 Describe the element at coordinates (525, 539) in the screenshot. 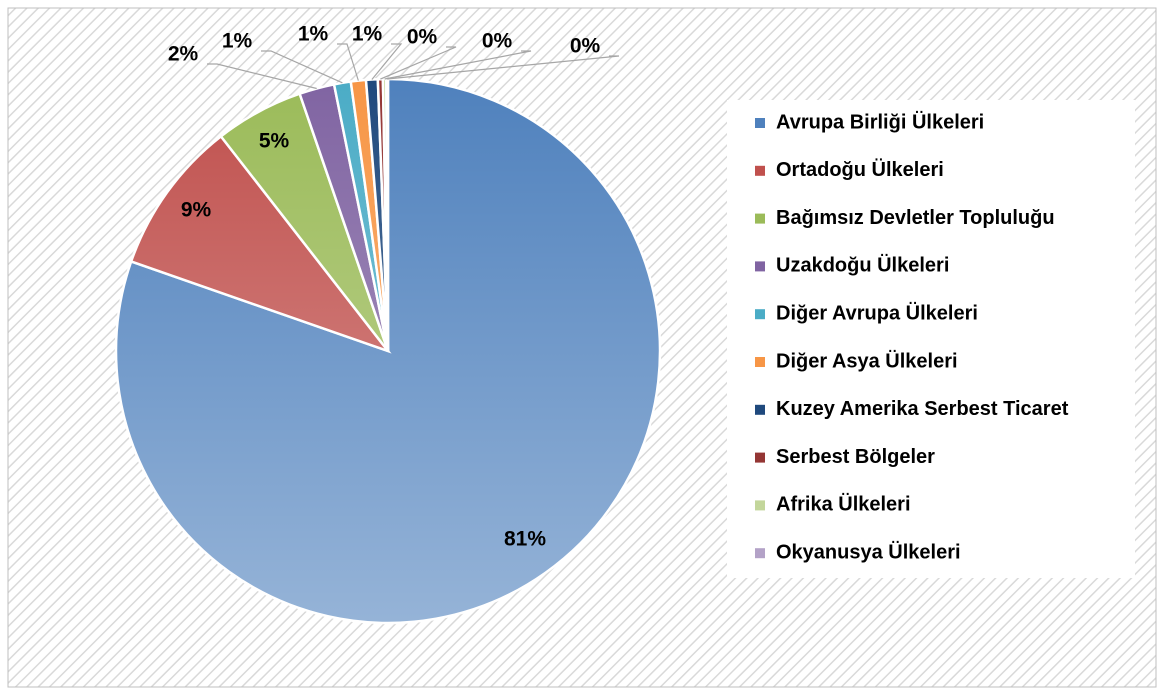

I see `data-label: 81%` at that location.